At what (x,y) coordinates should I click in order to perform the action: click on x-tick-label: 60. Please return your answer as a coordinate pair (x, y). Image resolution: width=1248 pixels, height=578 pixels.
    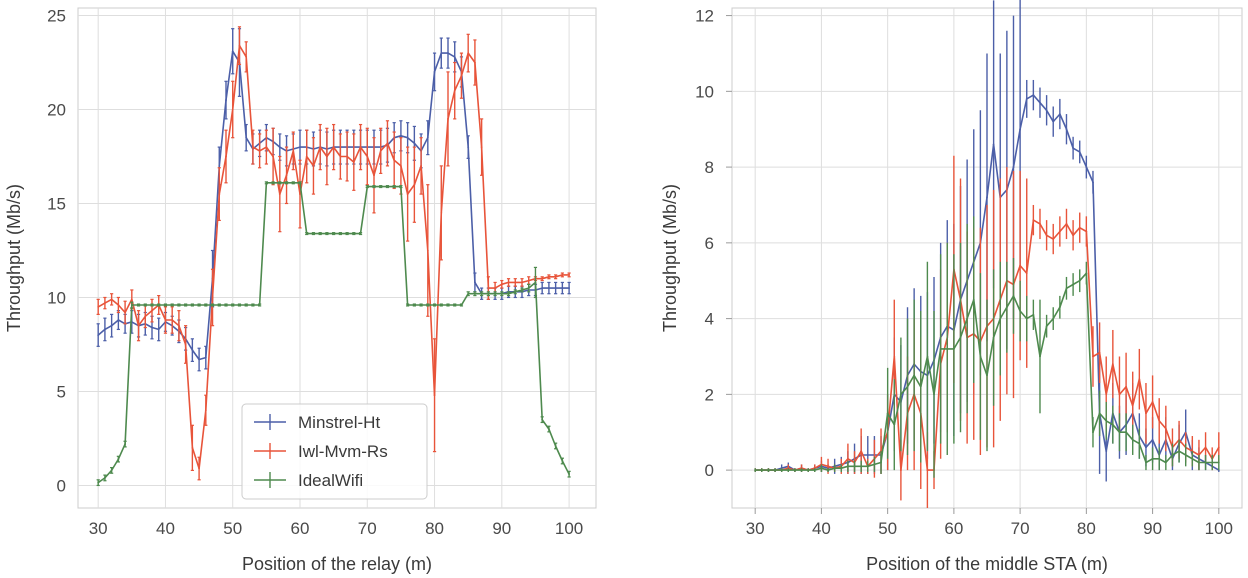
    Looking at the image, I should click on (300, 528).